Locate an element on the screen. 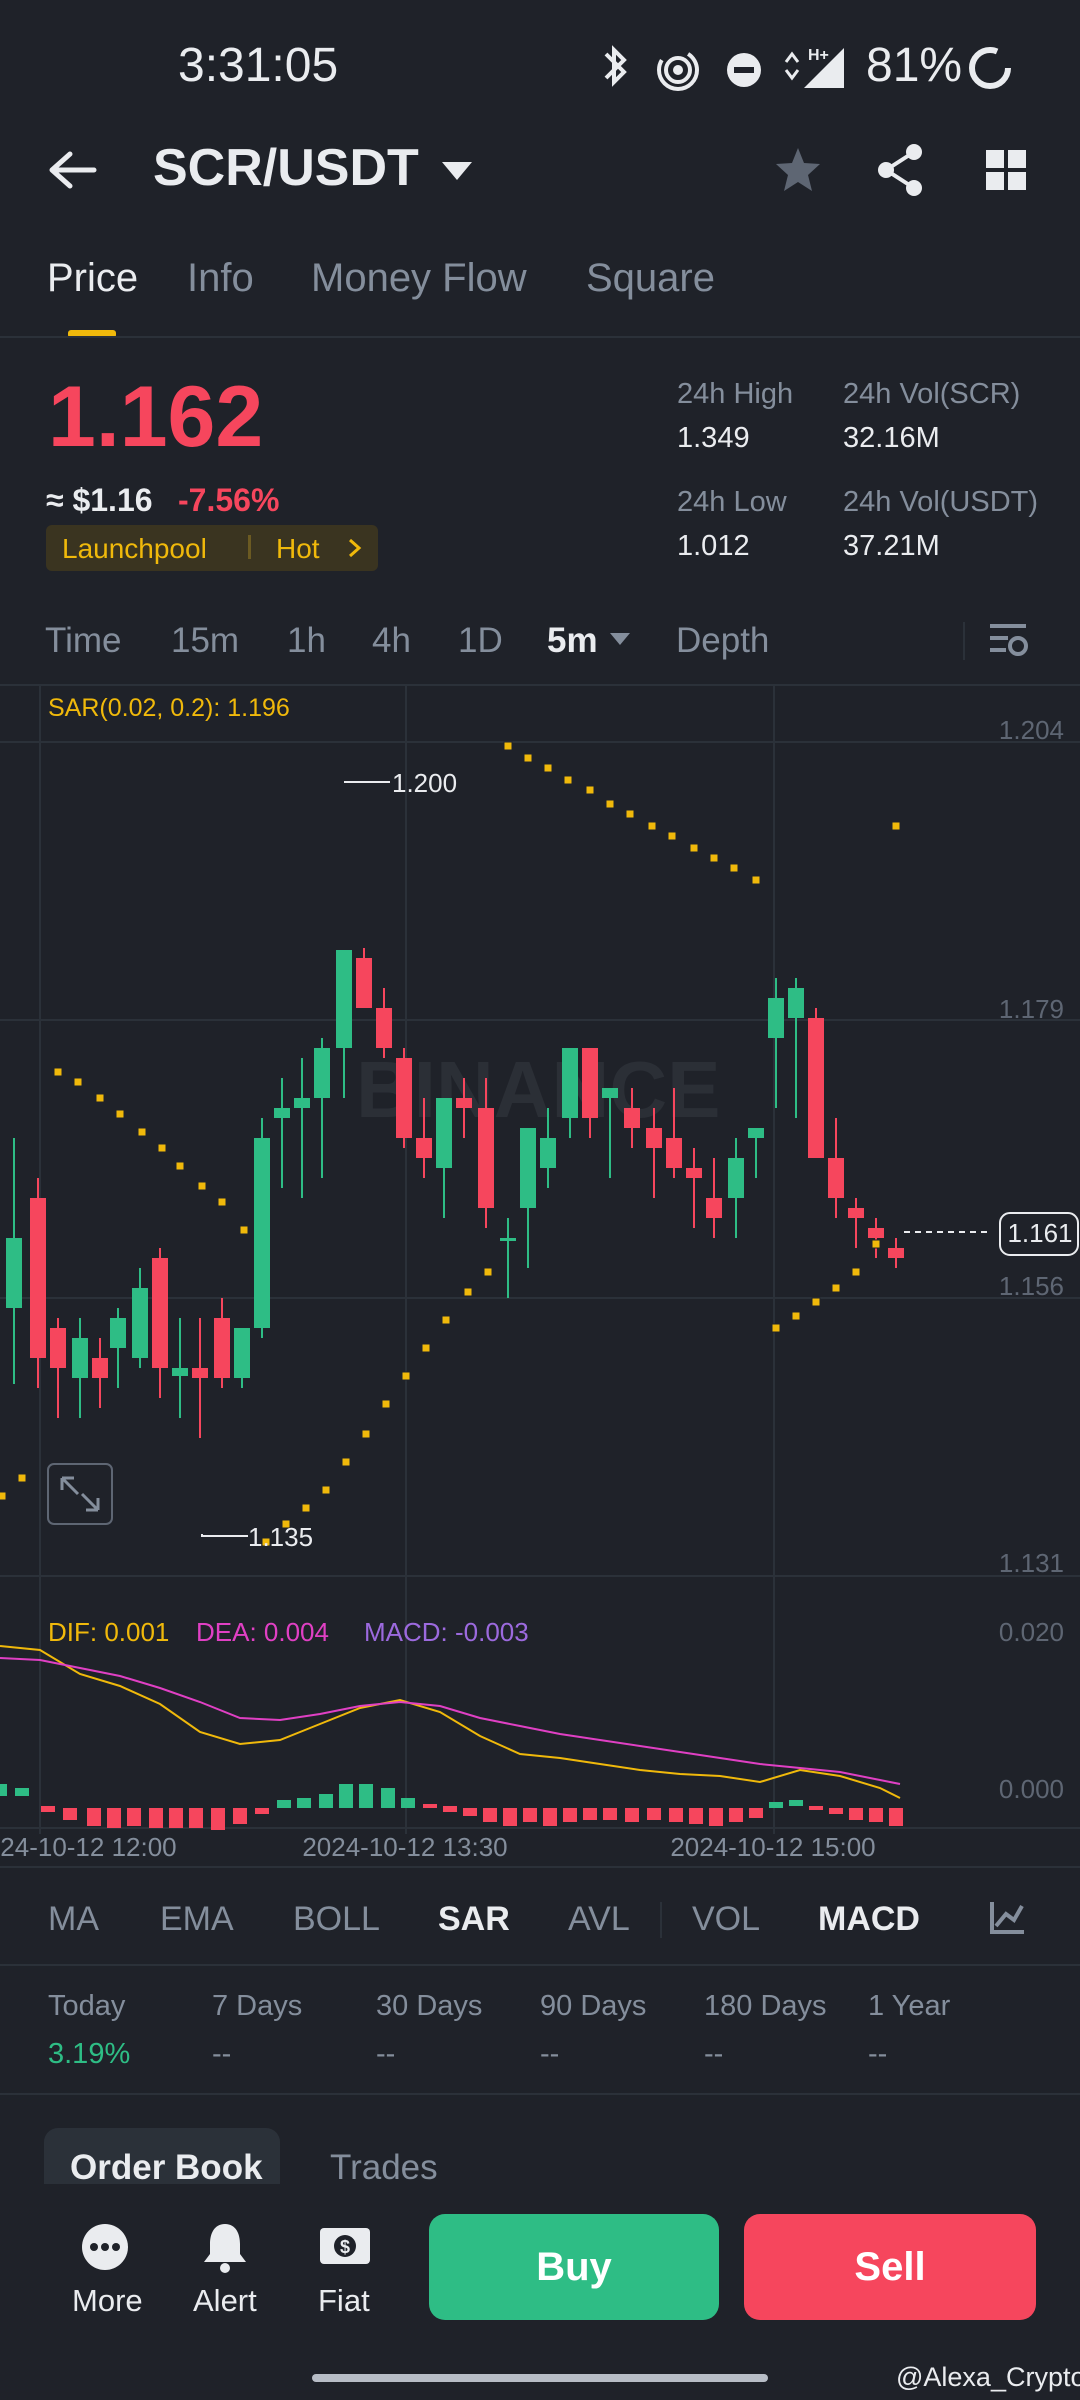  chart-settings-icon is located at coordinates (1008, 640).